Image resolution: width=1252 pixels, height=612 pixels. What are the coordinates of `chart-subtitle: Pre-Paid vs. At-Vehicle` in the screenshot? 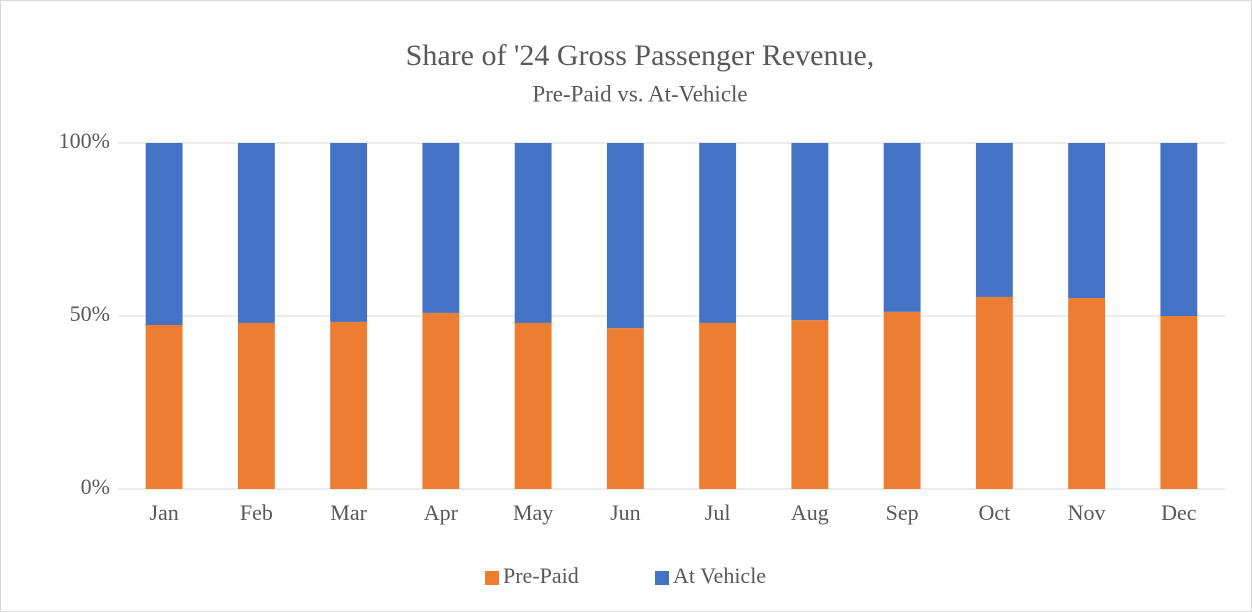 It's located at (639, 93).